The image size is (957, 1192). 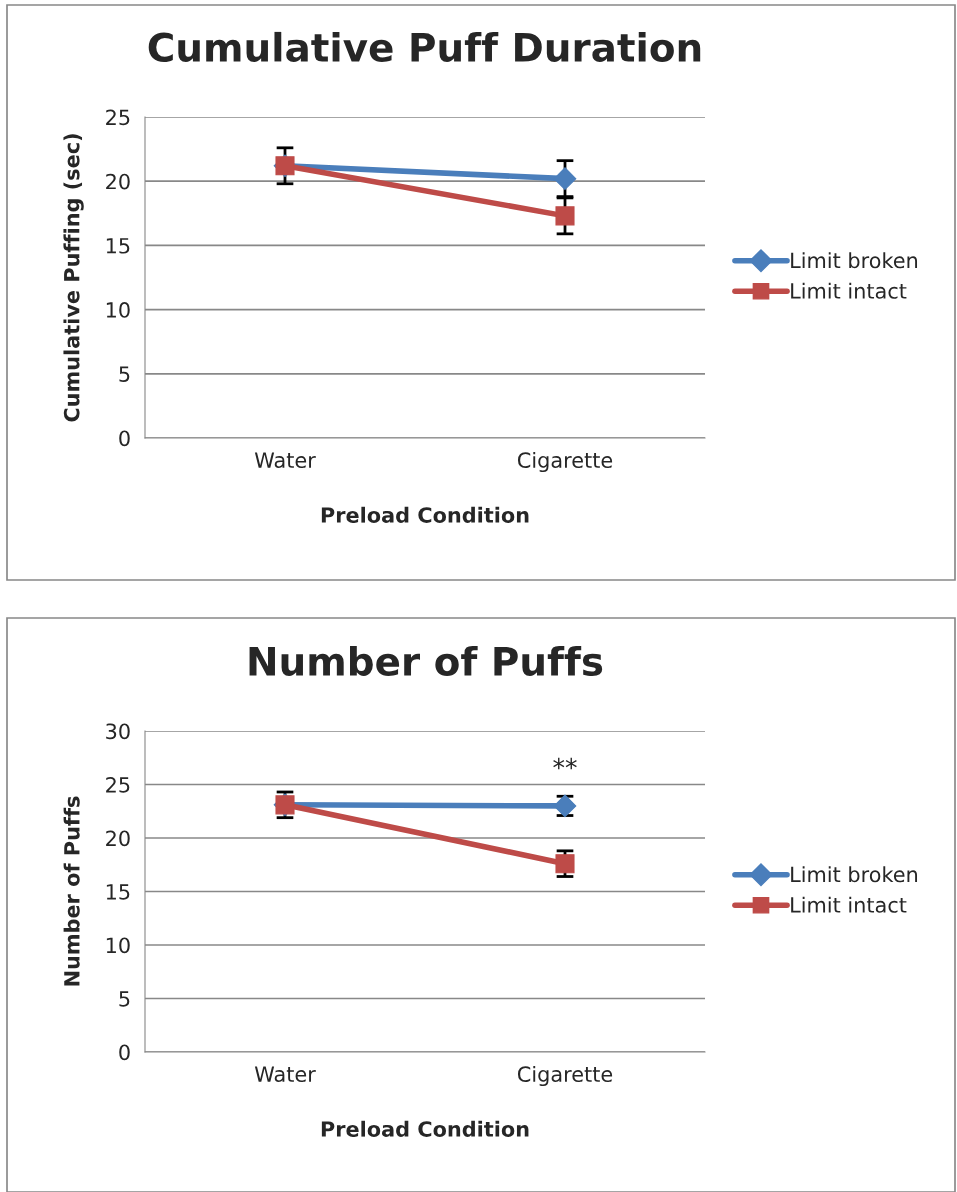 I want to click on annotation: **, so click(x=565, y=763).